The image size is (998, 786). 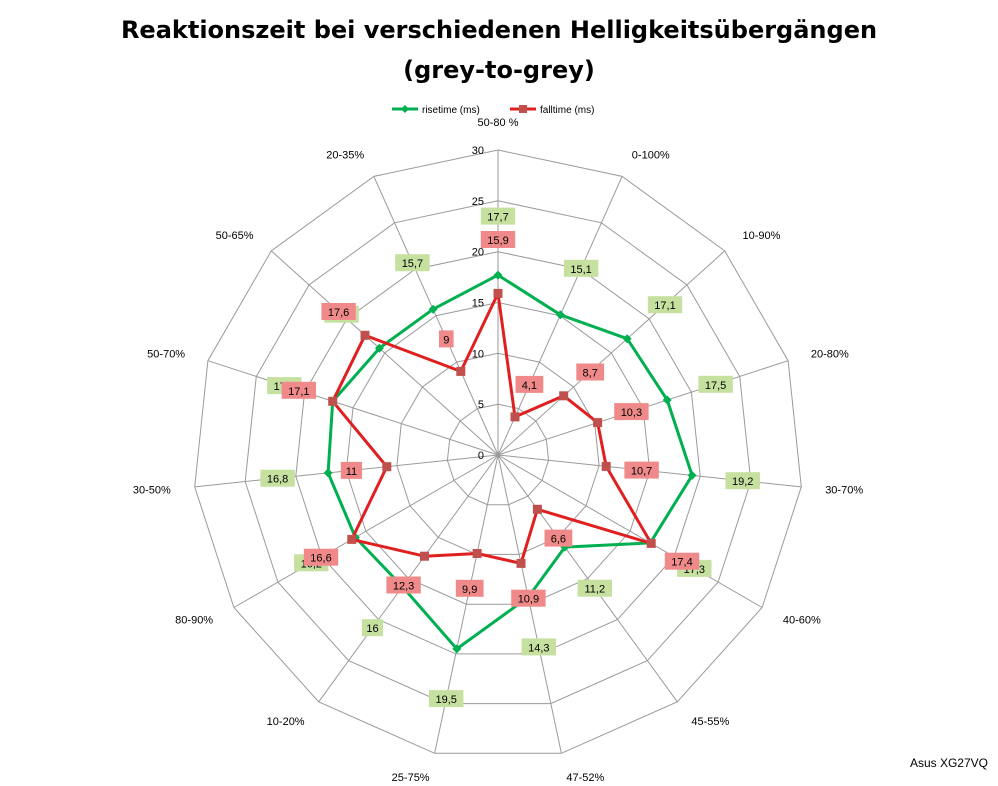 I want to click on risetime-data-label: 15,7, so click(x=412, y=264).